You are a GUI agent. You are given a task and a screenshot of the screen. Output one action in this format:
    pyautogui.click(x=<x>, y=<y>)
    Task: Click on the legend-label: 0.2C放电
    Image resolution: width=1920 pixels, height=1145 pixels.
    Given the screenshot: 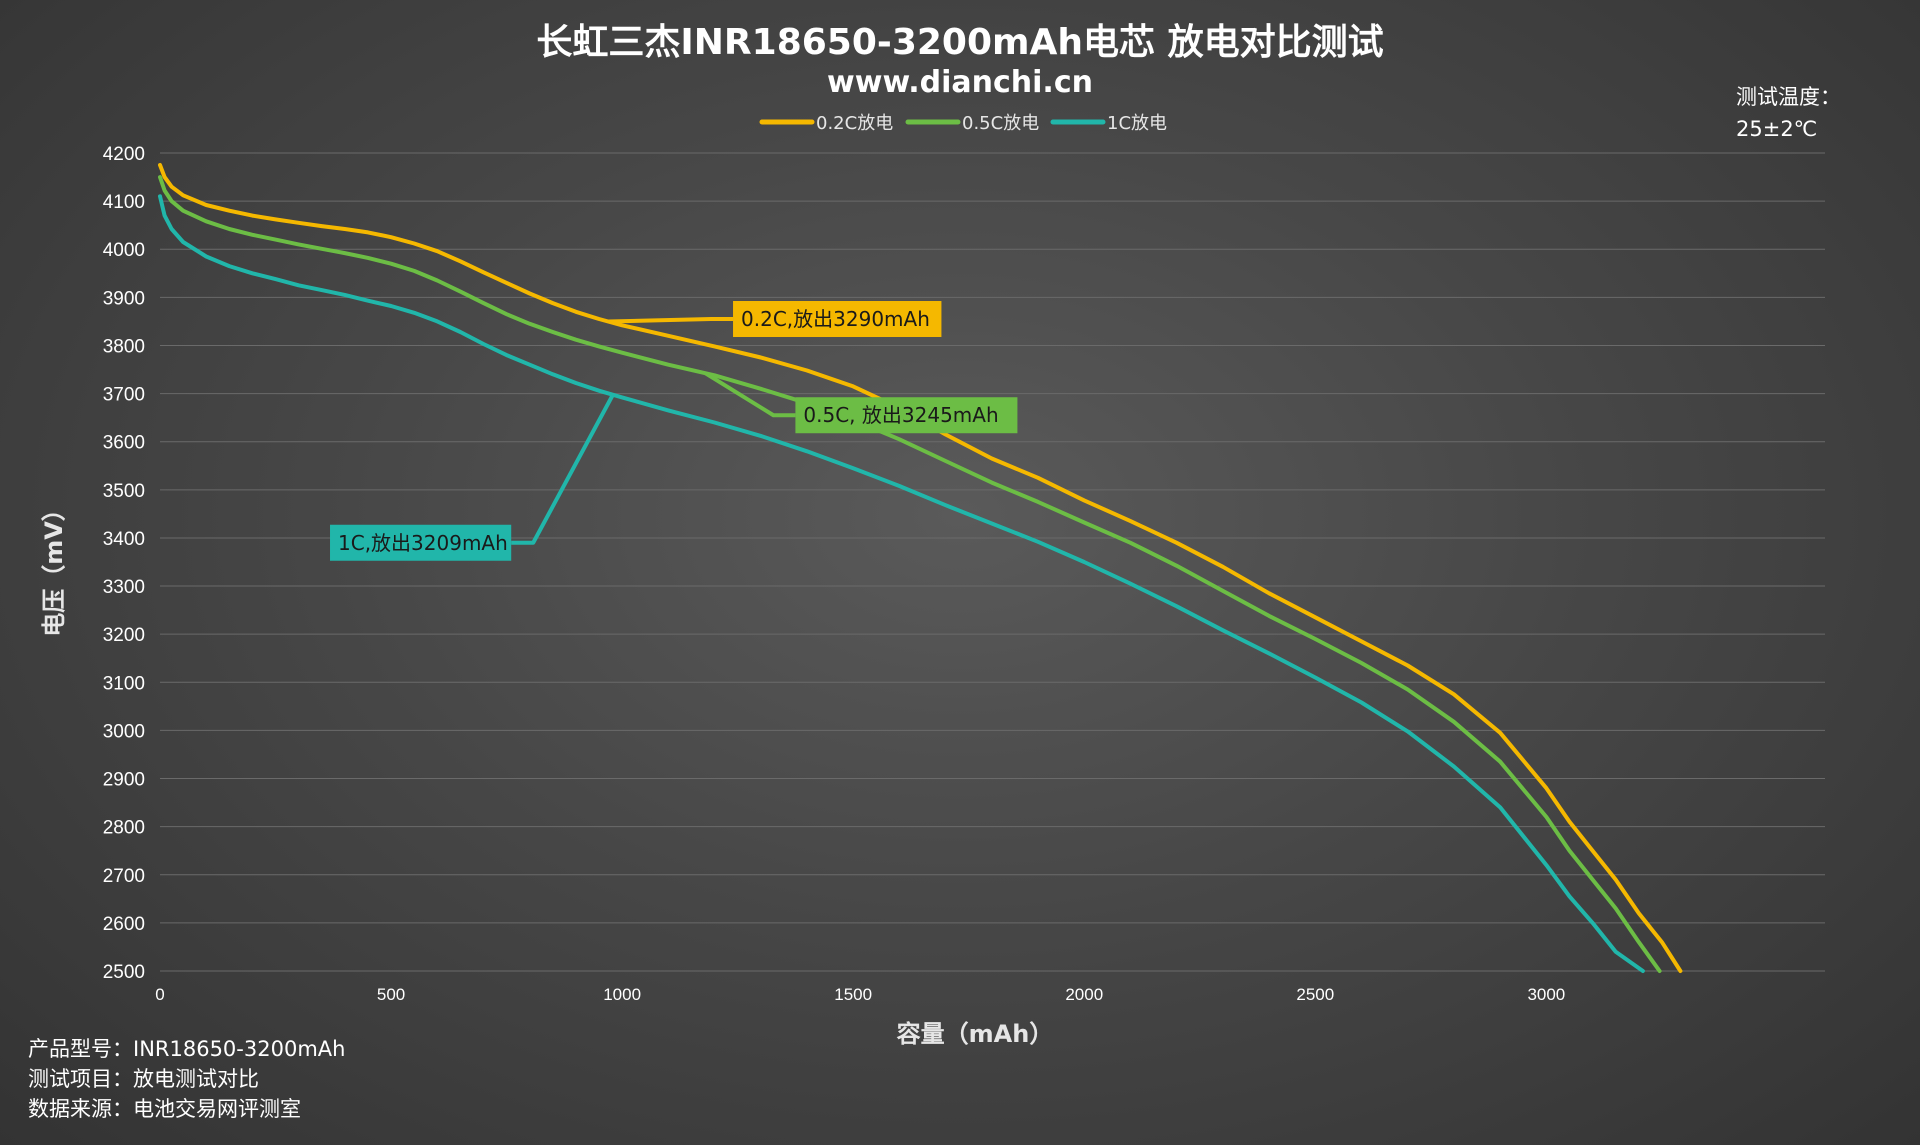 What is the action you would take?
    pyautogui.click(x=854, y=123)
    